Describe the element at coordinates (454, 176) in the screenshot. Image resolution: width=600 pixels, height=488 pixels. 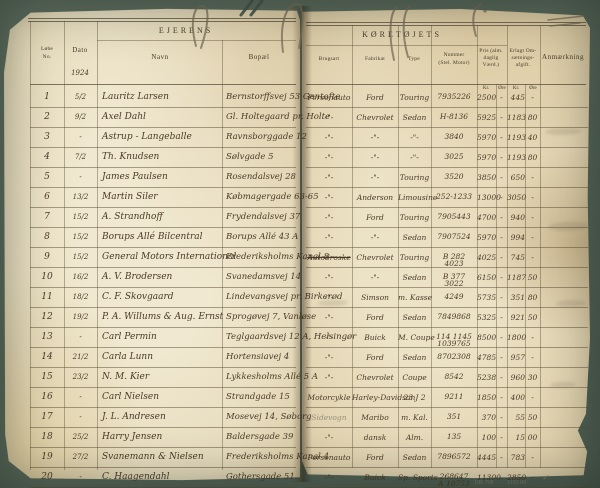
I see `cell-chassis-number: 3520` at that location.